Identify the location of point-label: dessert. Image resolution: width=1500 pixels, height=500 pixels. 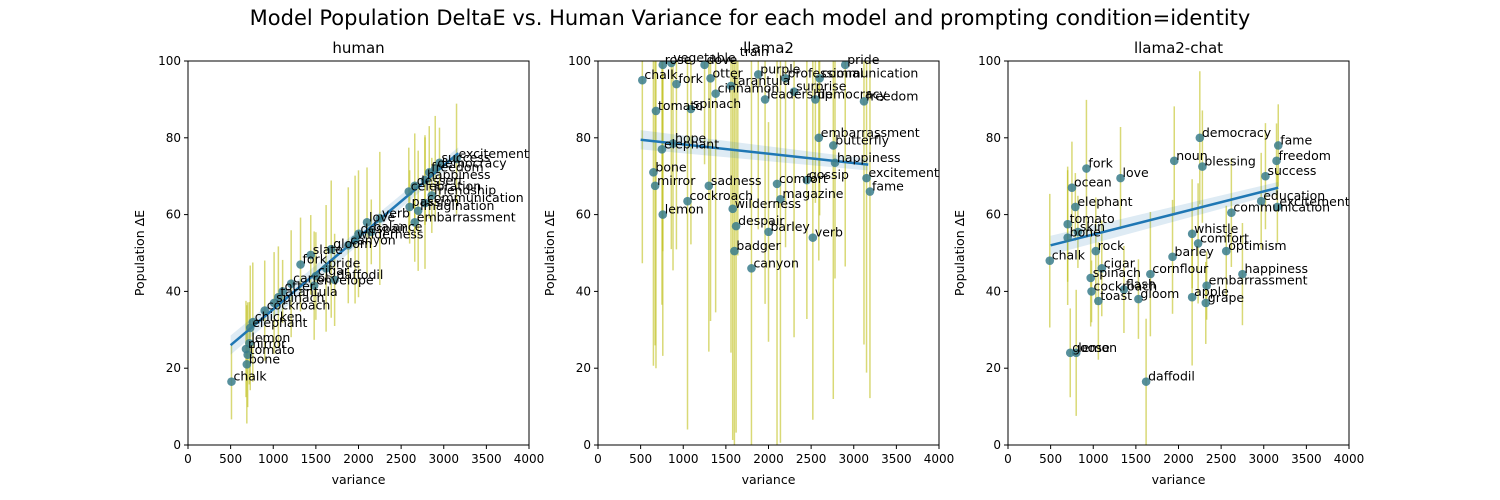
(440, 180).